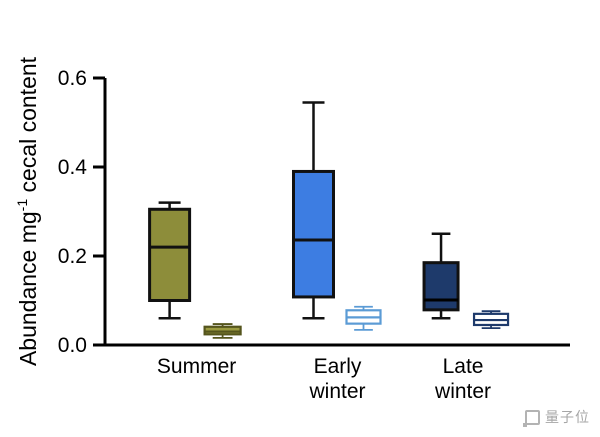 Image resolution: width=600 pixels, height=437 pixels. What do you see at coordinates (363, 318) in the screenshot?
I see `box-early-winter-small` at bounding box center [363, 318].